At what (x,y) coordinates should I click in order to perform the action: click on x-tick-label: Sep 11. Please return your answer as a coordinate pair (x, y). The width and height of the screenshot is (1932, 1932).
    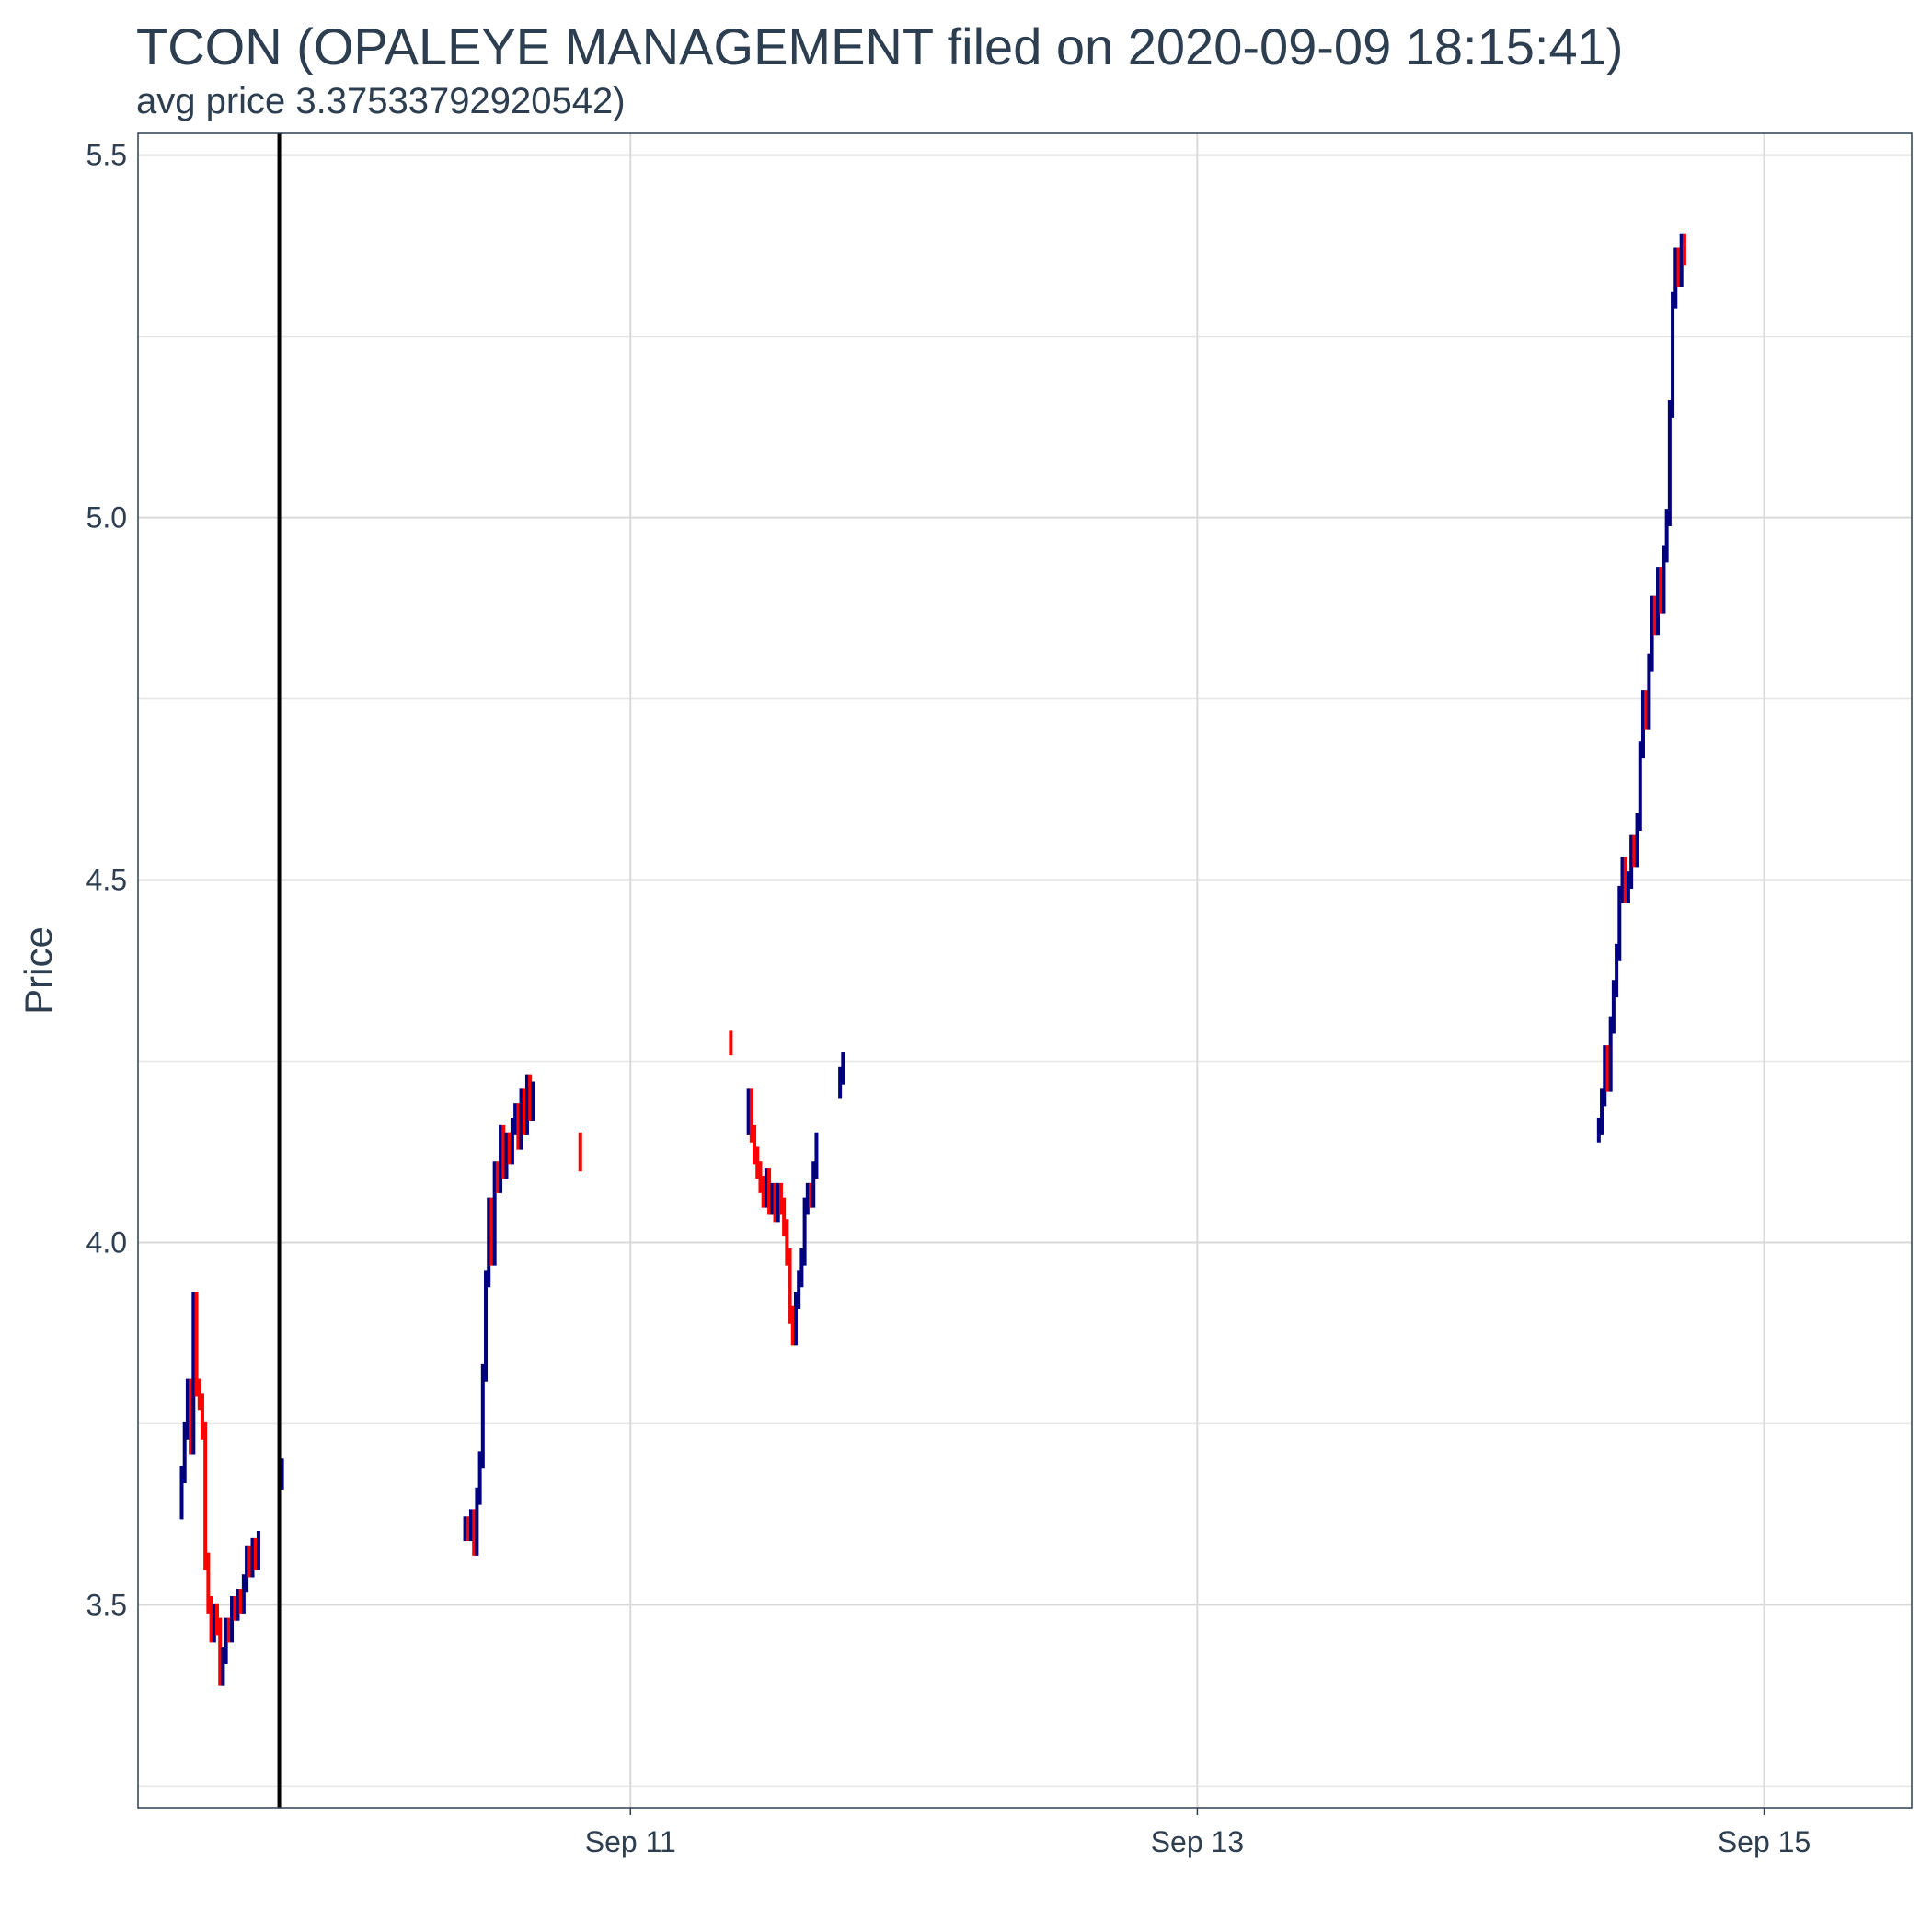
    Looking at the image, I should click on (630, 1841).